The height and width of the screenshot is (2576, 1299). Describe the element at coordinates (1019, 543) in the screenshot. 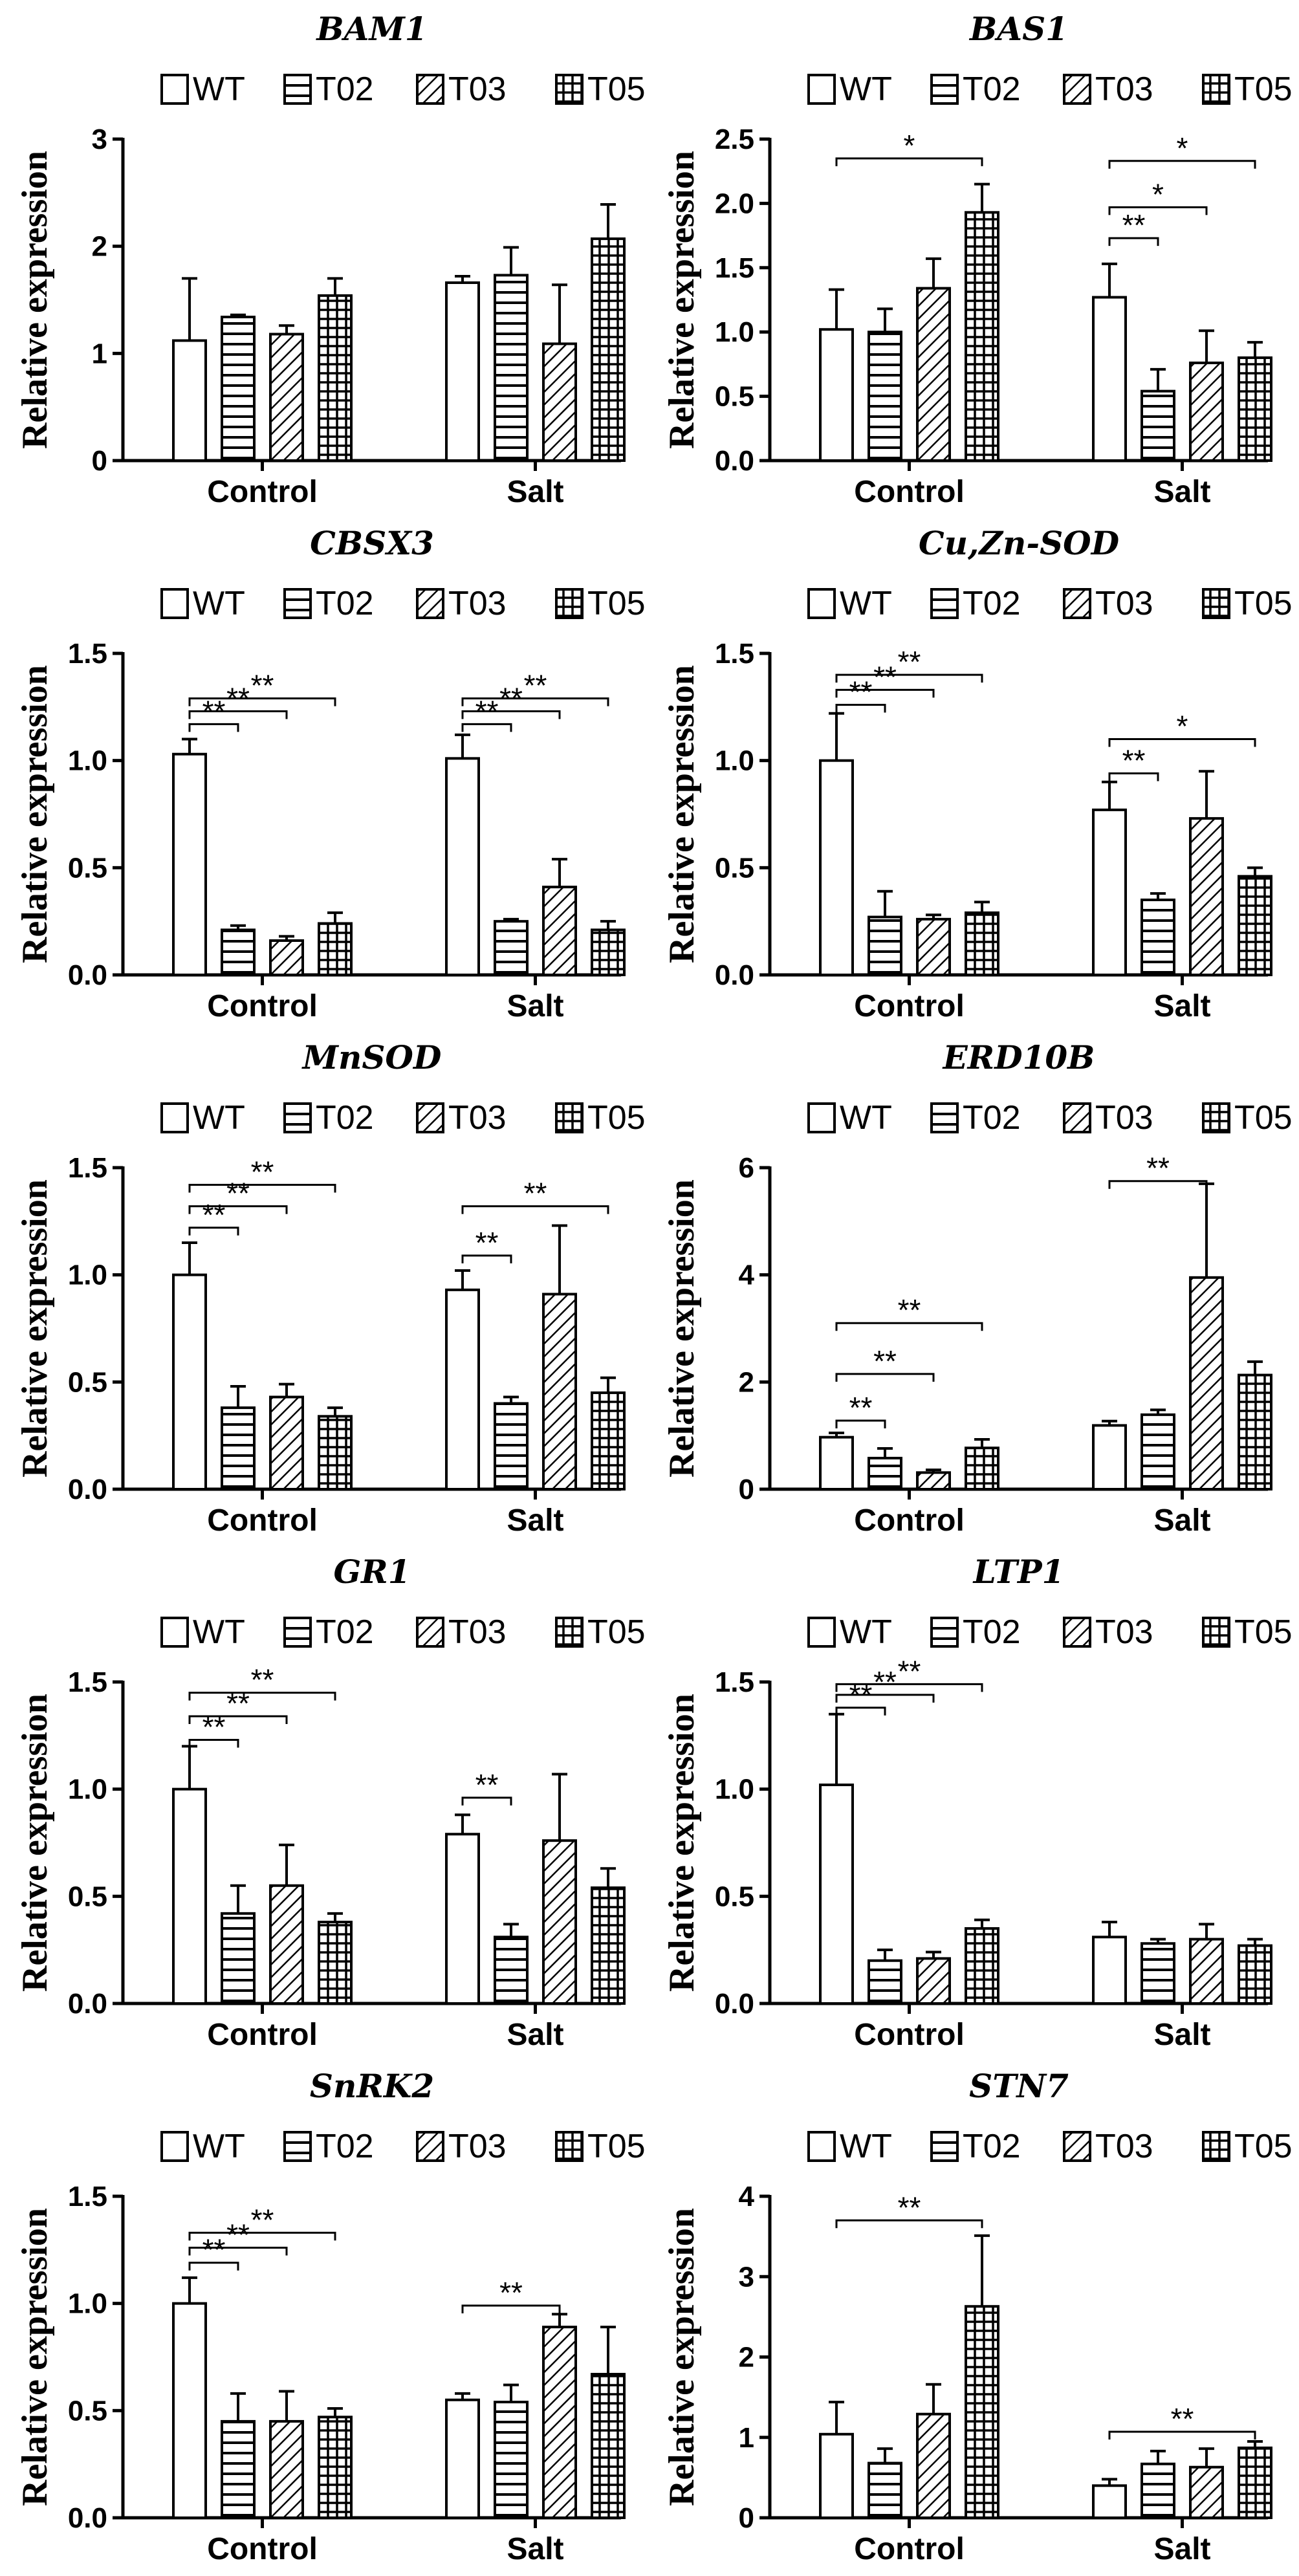

I see `panel-title: Cu,Zn-SOD` at that location.